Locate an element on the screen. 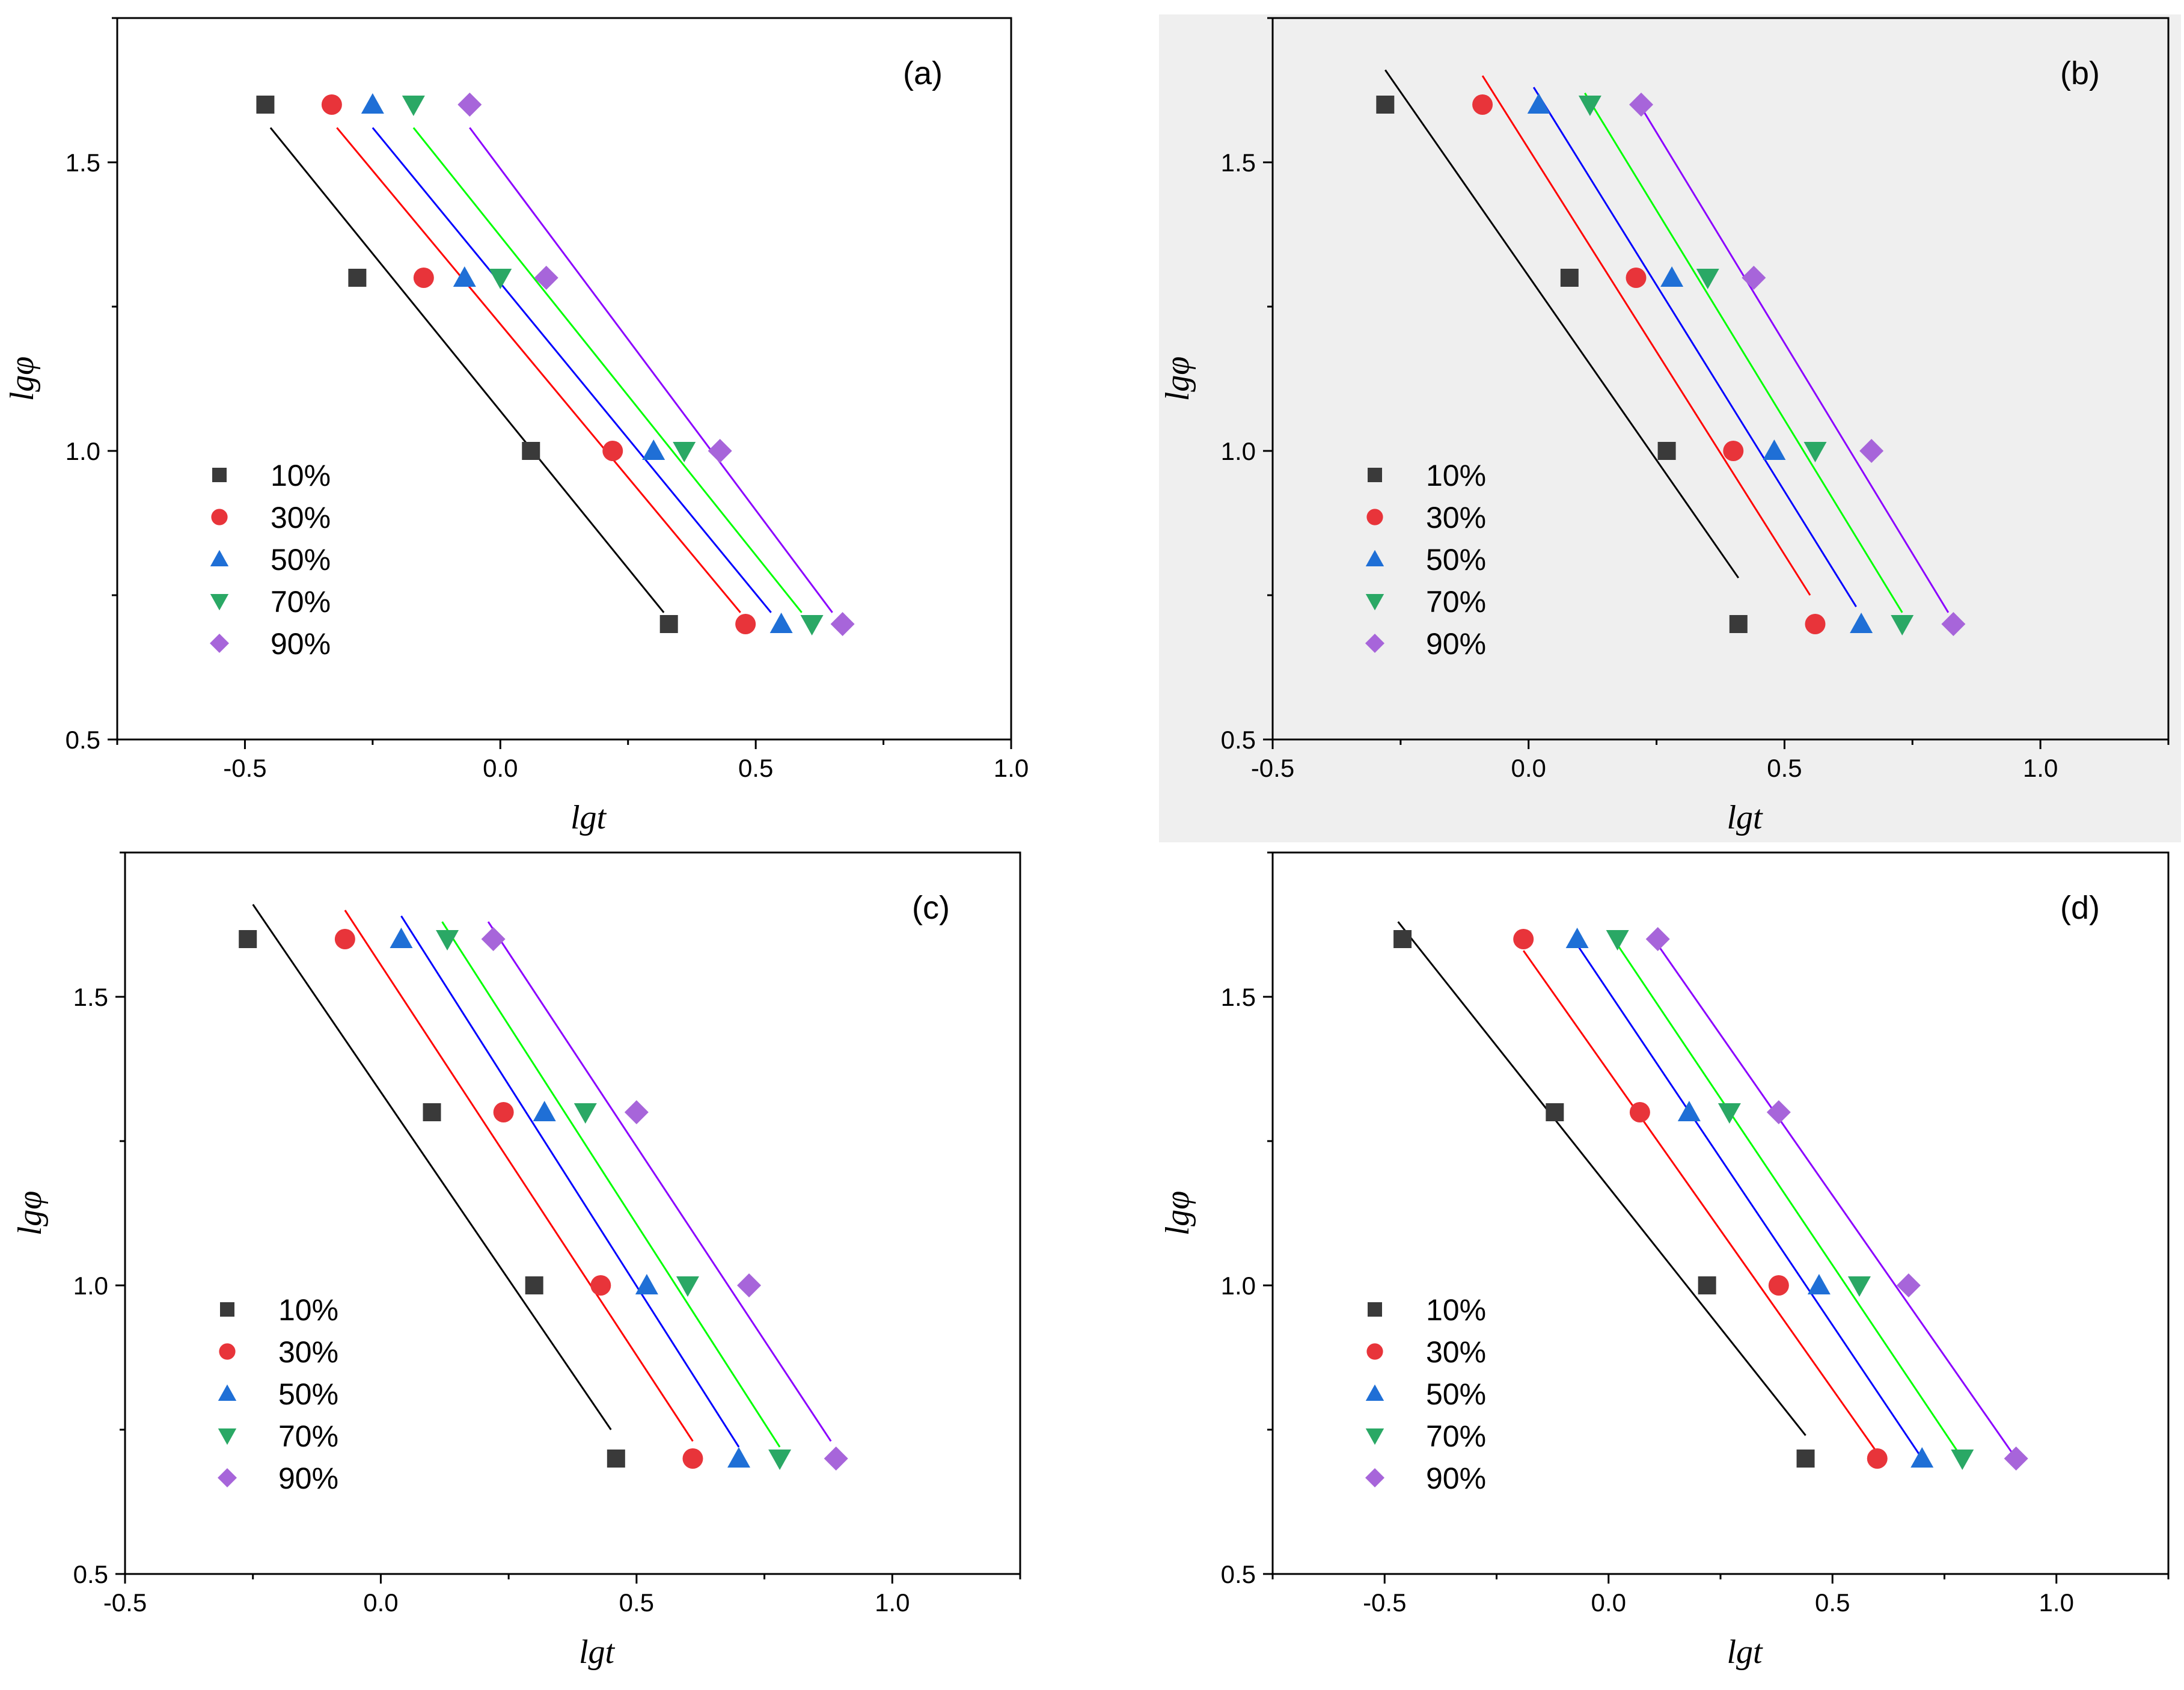 Image resolution: width=2184 pixels, height=1690 pixels. fit-line-10pct is located at coordinates (467, 370).